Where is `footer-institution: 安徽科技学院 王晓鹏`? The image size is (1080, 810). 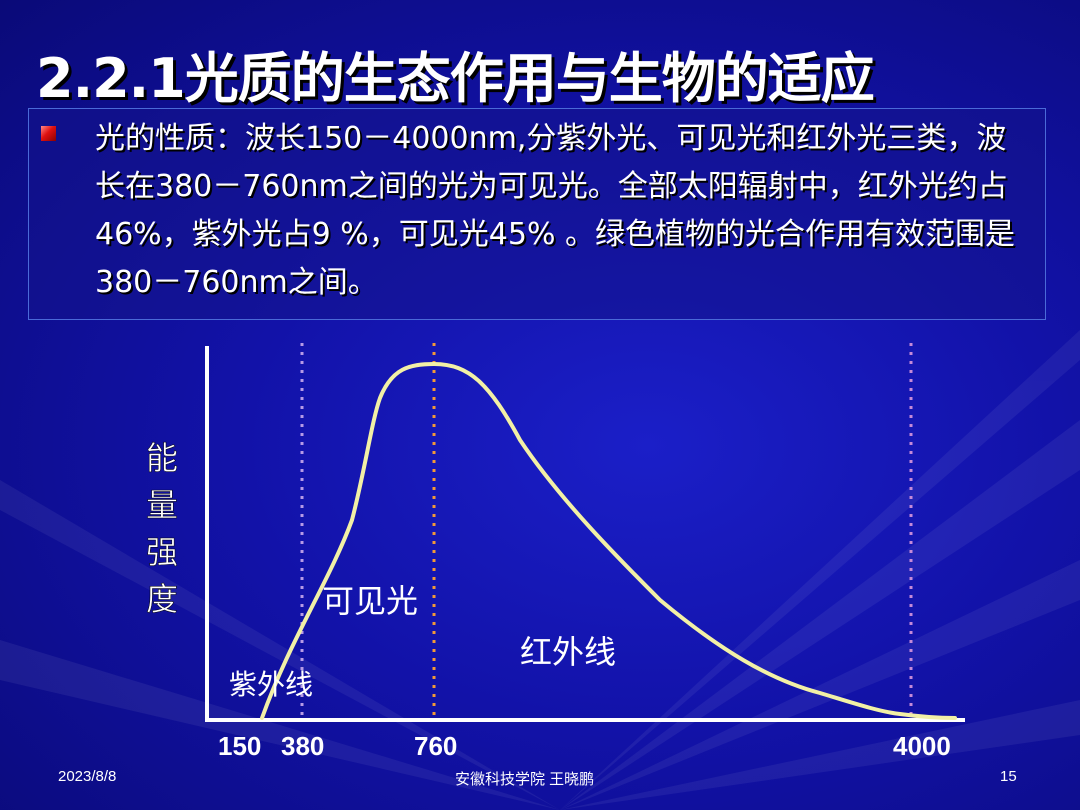
footer-institution: 安徽科技学院 王晓鹏 is located at coordinates (525, 779).